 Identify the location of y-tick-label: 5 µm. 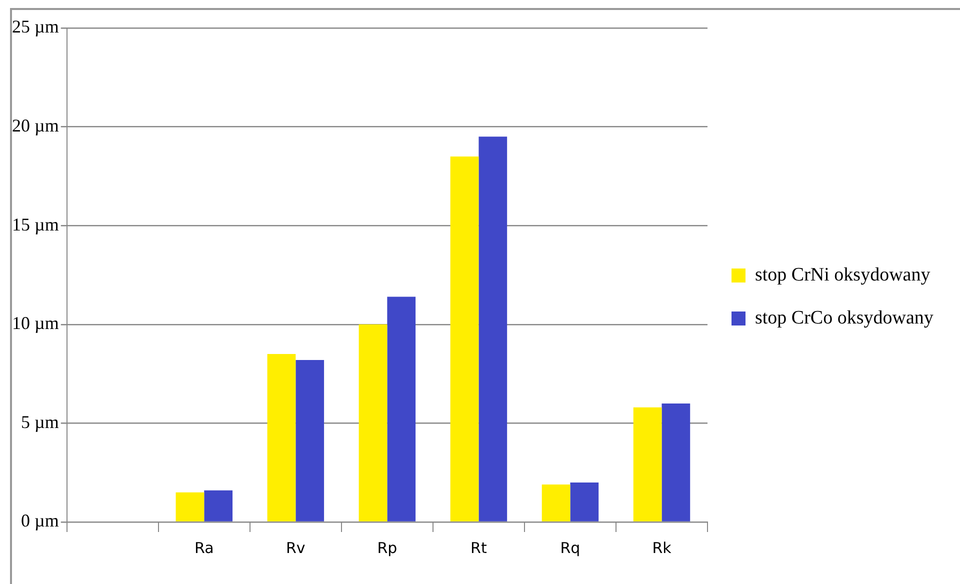
(39, 422).